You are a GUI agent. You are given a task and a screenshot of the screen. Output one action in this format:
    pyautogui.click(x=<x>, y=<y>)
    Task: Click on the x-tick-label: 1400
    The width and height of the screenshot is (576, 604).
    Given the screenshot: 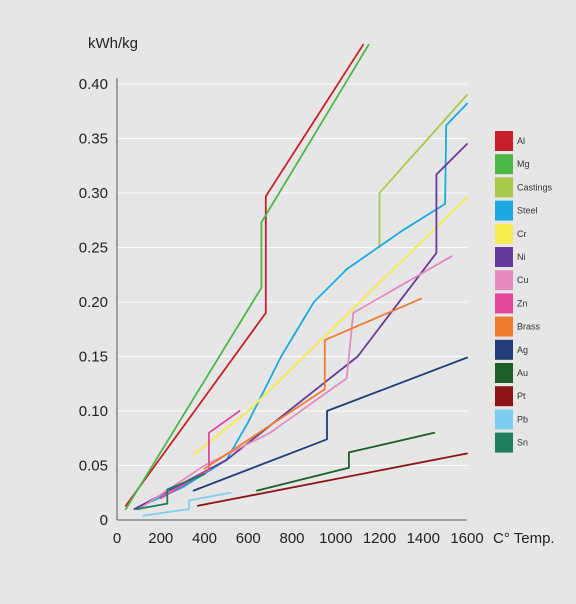 What is the action you would take?
    pyautogui.click(x=423, y=538)
    